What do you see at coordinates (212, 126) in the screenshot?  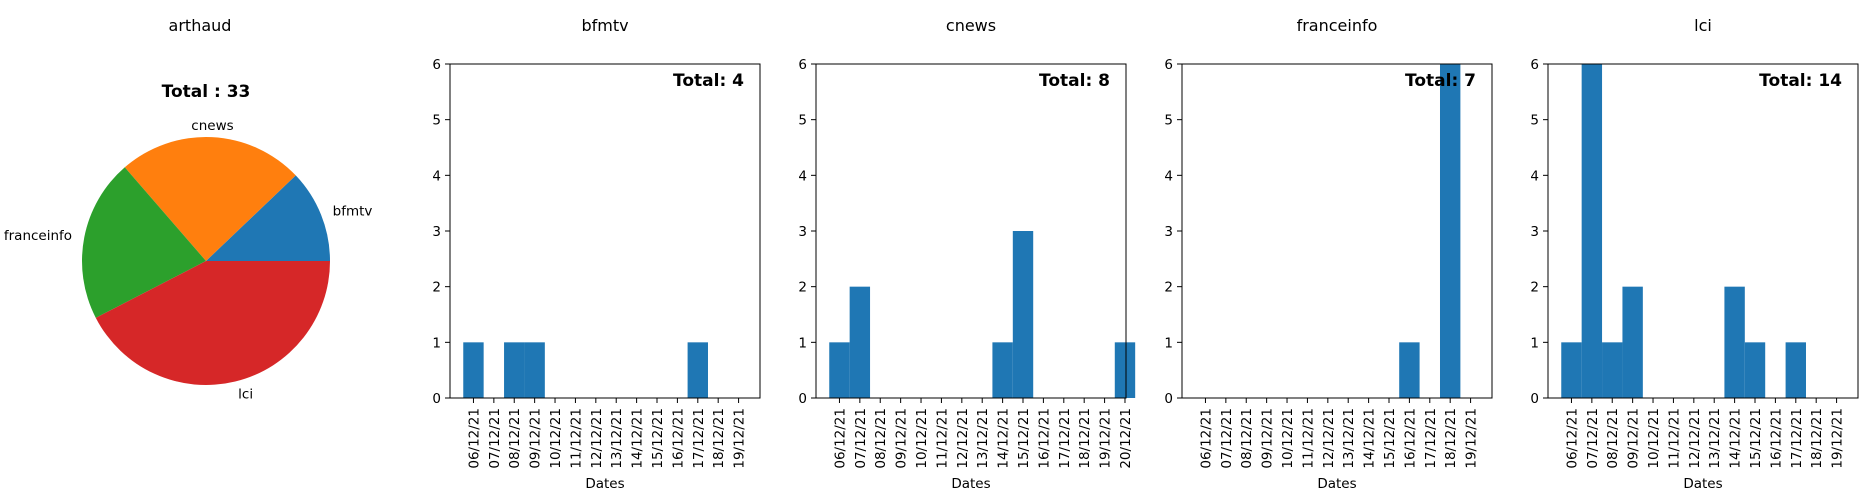 I see `pie-label-cnews: cnews` at bounding box center [212, 126].